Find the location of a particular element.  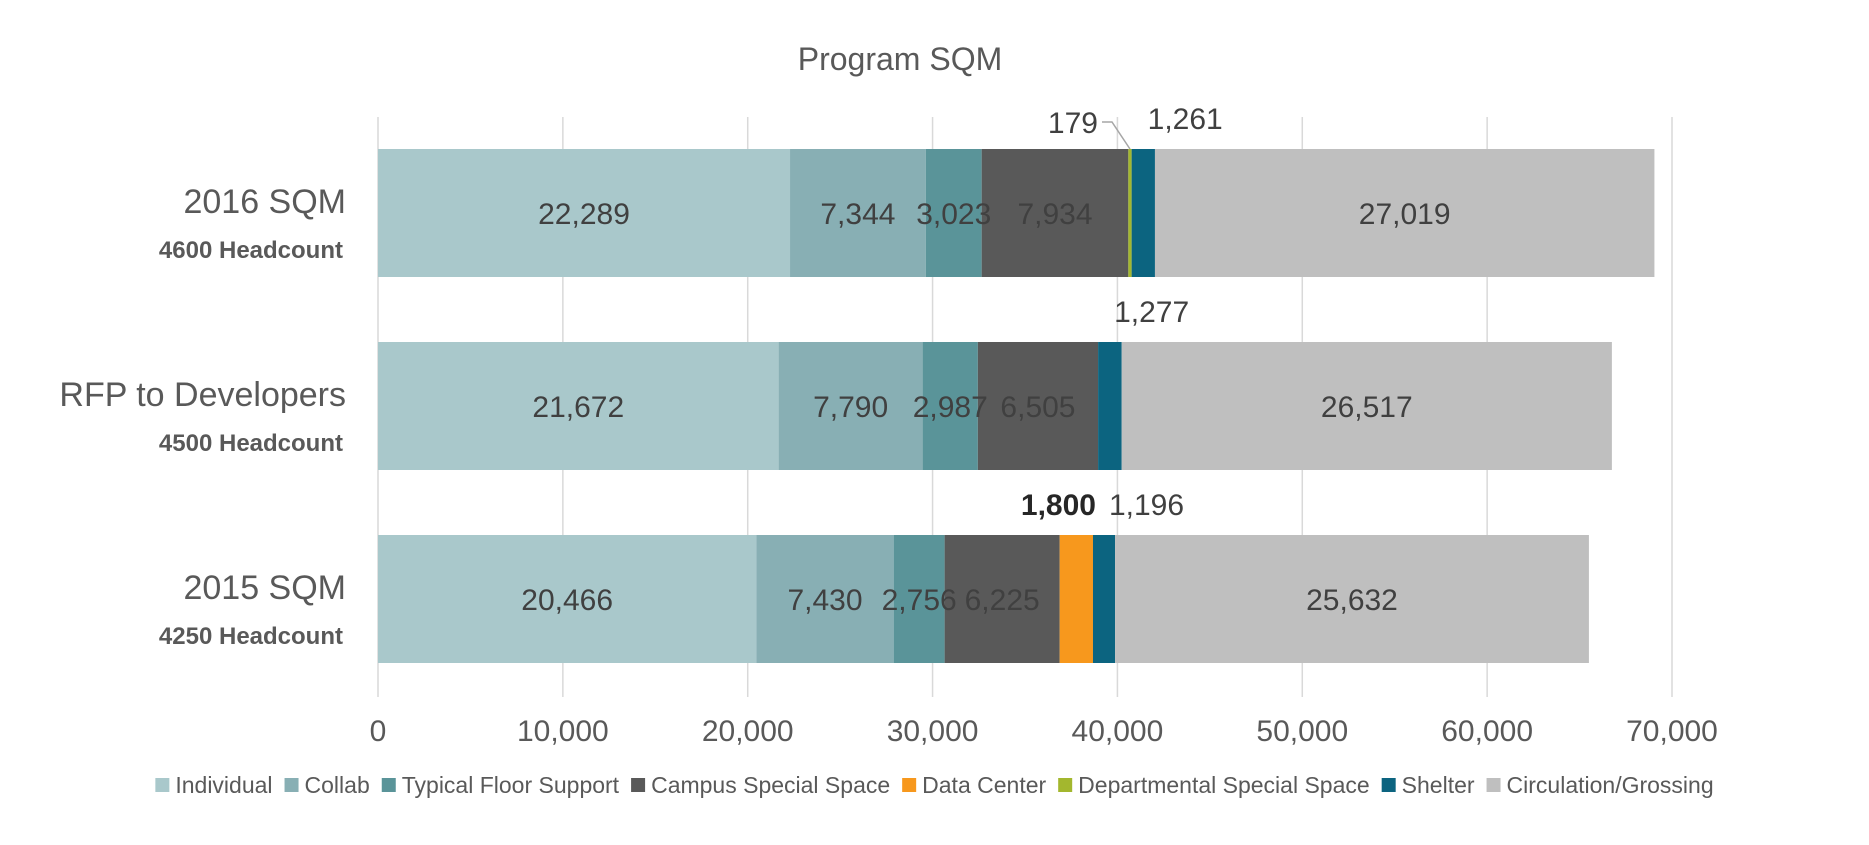

x-tick-label: 60,000 is located at coordinates (1487, 731).